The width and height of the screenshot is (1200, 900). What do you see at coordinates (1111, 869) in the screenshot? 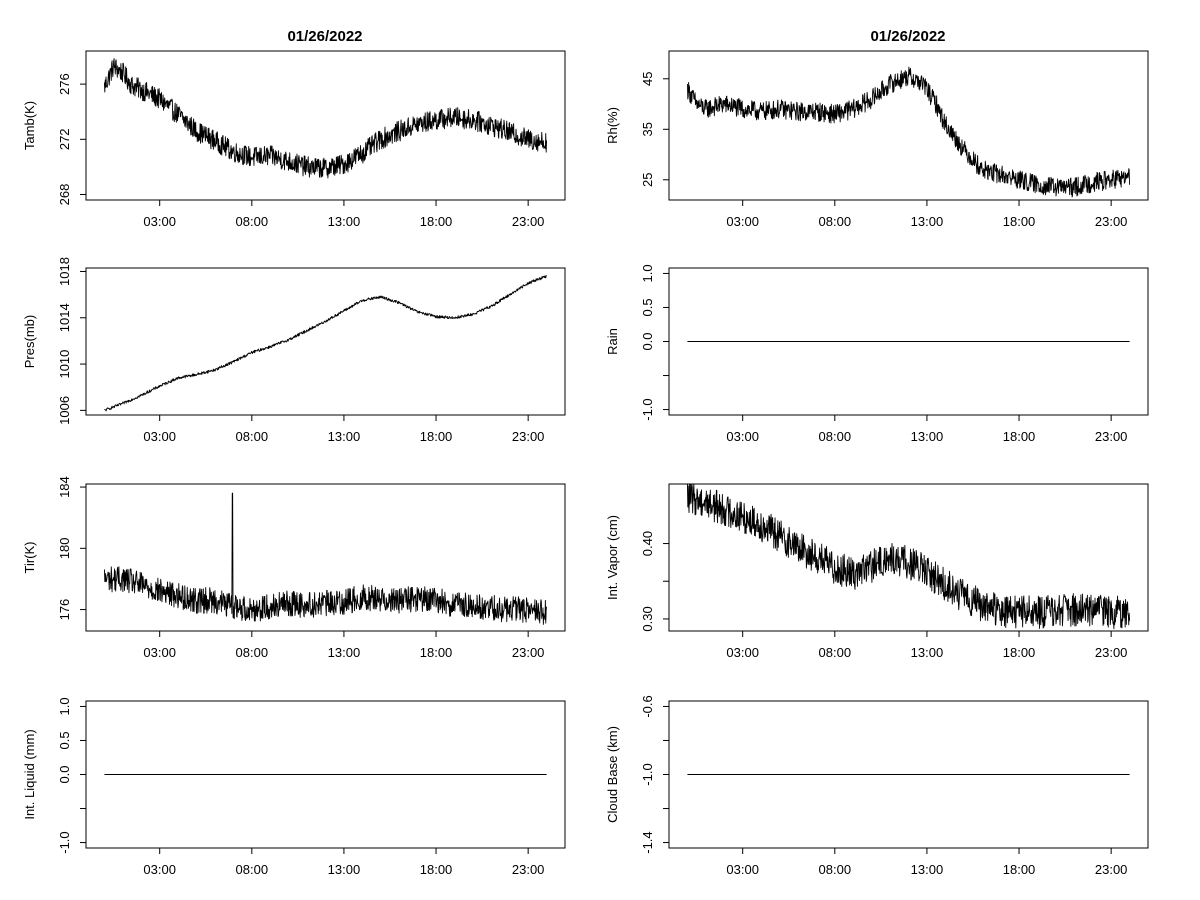
I see `x-tick-label-cloud: 23:00` at bounding box center [1111, 869].